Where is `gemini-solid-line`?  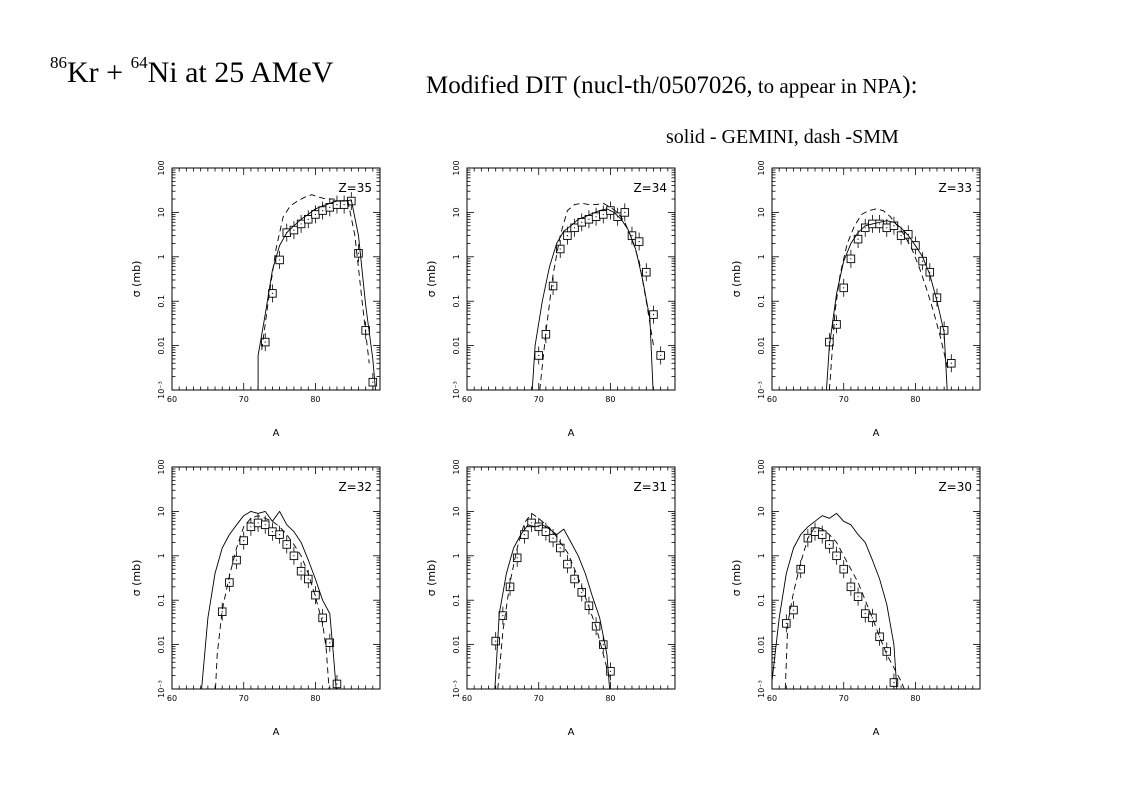
gemini-solid-line is located at coordinates (552, 606).